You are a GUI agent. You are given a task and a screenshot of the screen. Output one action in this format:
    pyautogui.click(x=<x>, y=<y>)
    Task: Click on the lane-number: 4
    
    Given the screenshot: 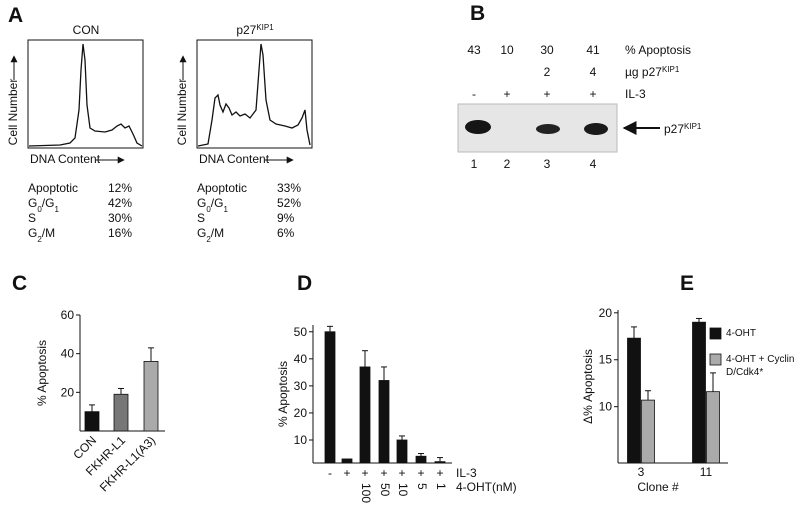 What is the action you would take?
    pyautogui.click(x=593, y=164)
    